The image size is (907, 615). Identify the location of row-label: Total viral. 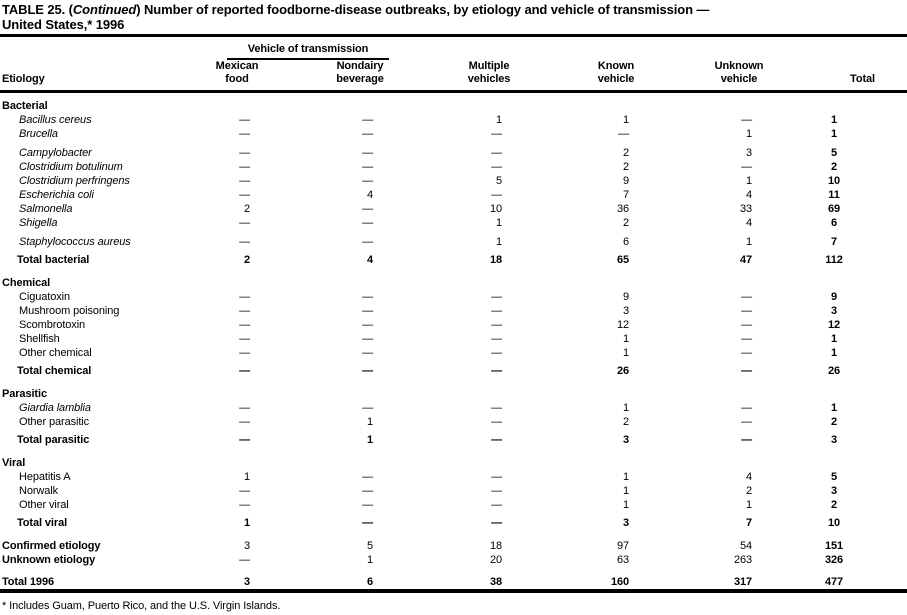
(42, 523).